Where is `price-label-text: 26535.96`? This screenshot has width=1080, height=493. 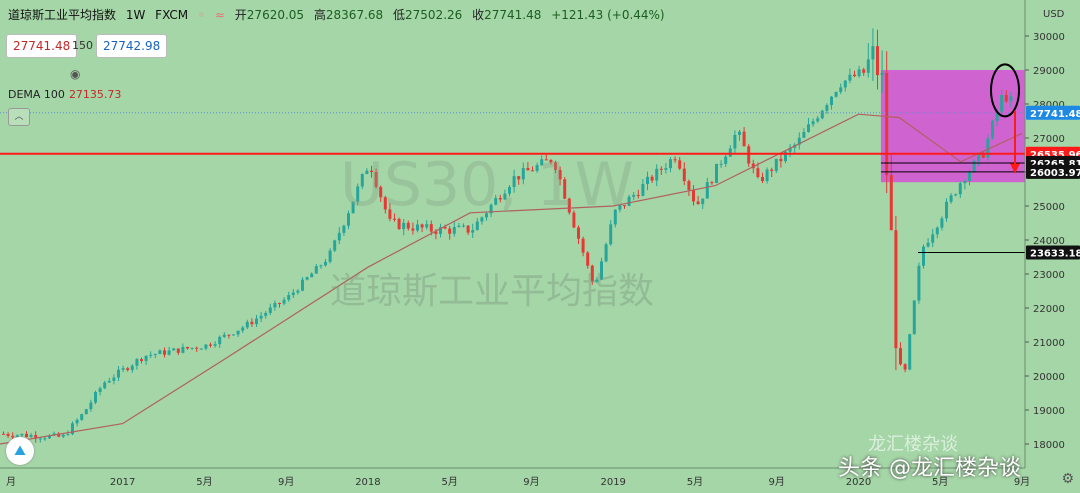 price-label-text: 26535.96 is located at coordinates (1055, 155).